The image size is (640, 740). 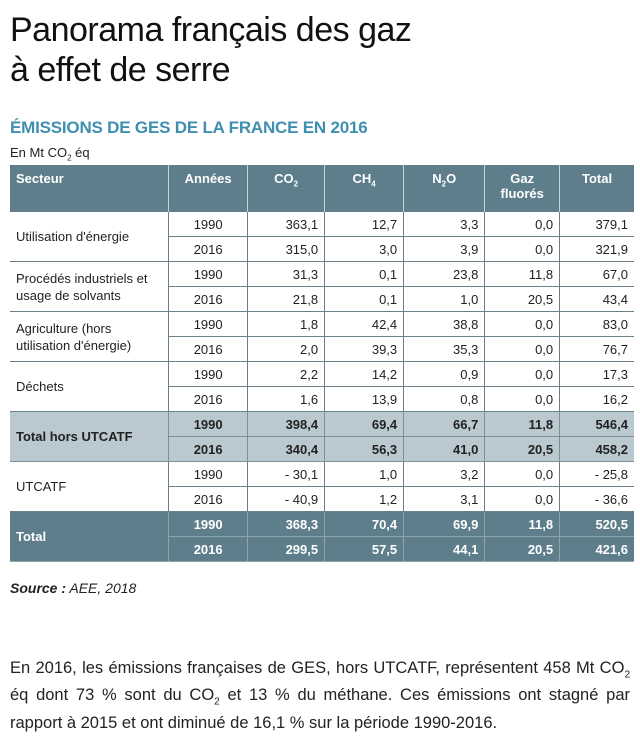 What do you see at coordinates (286, 524) in the screenshot?
I see `co2-cell: 368,3` at bounding box center [286, 524].